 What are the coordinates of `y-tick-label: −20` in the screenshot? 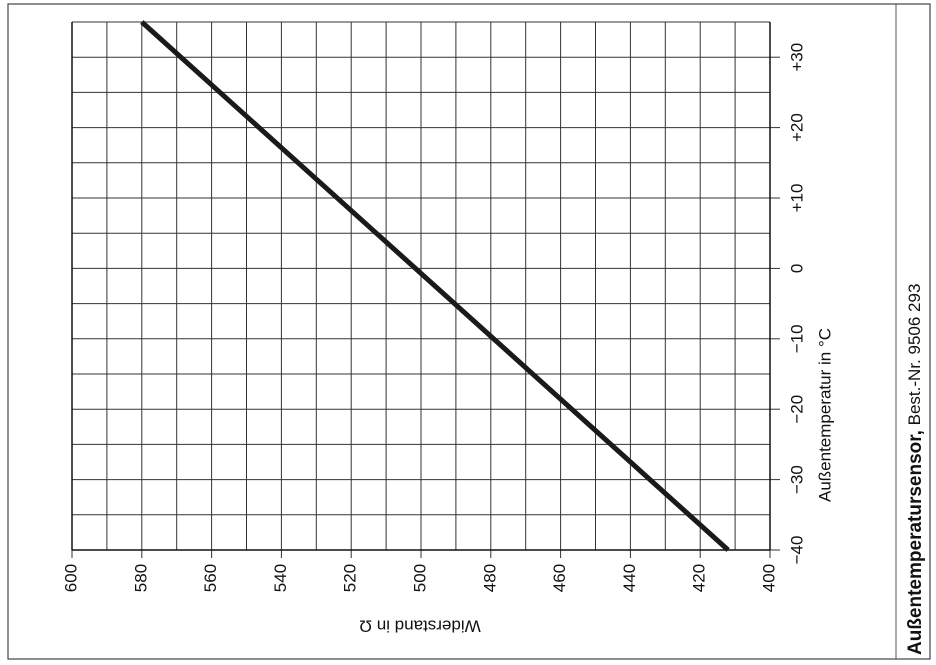 It's located at (796, 409).